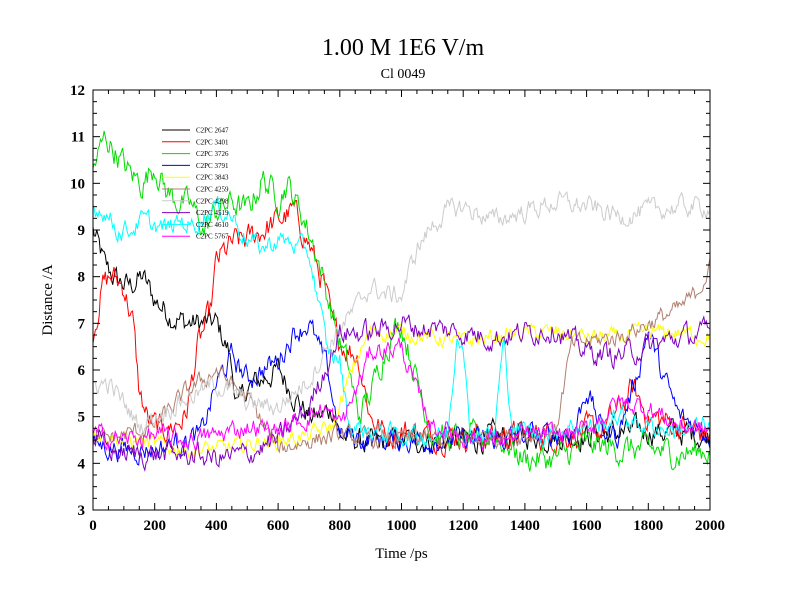 Image resolution: width=800 pixels, height=600 pixels. I want to click on x-axis-label: Time /ps, so click(401, 554).